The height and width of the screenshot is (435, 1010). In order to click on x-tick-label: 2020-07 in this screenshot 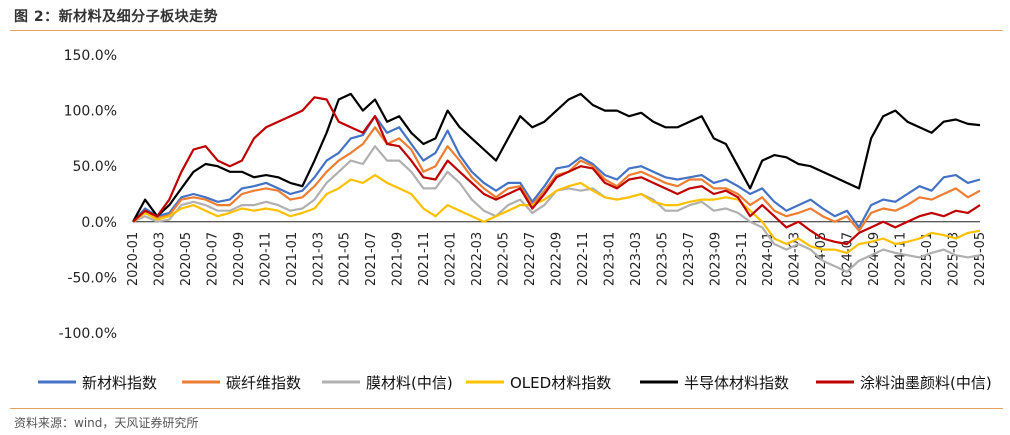, I will do `click(212, 259)`.